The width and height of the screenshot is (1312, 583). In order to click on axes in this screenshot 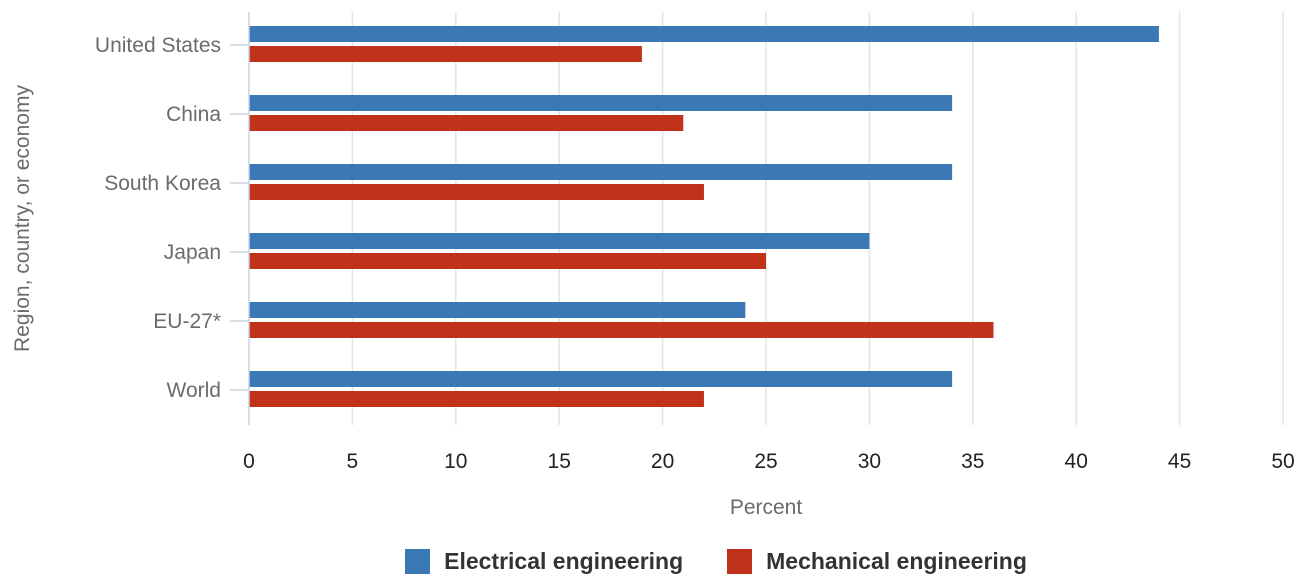, I will do `click(240, 218)`.